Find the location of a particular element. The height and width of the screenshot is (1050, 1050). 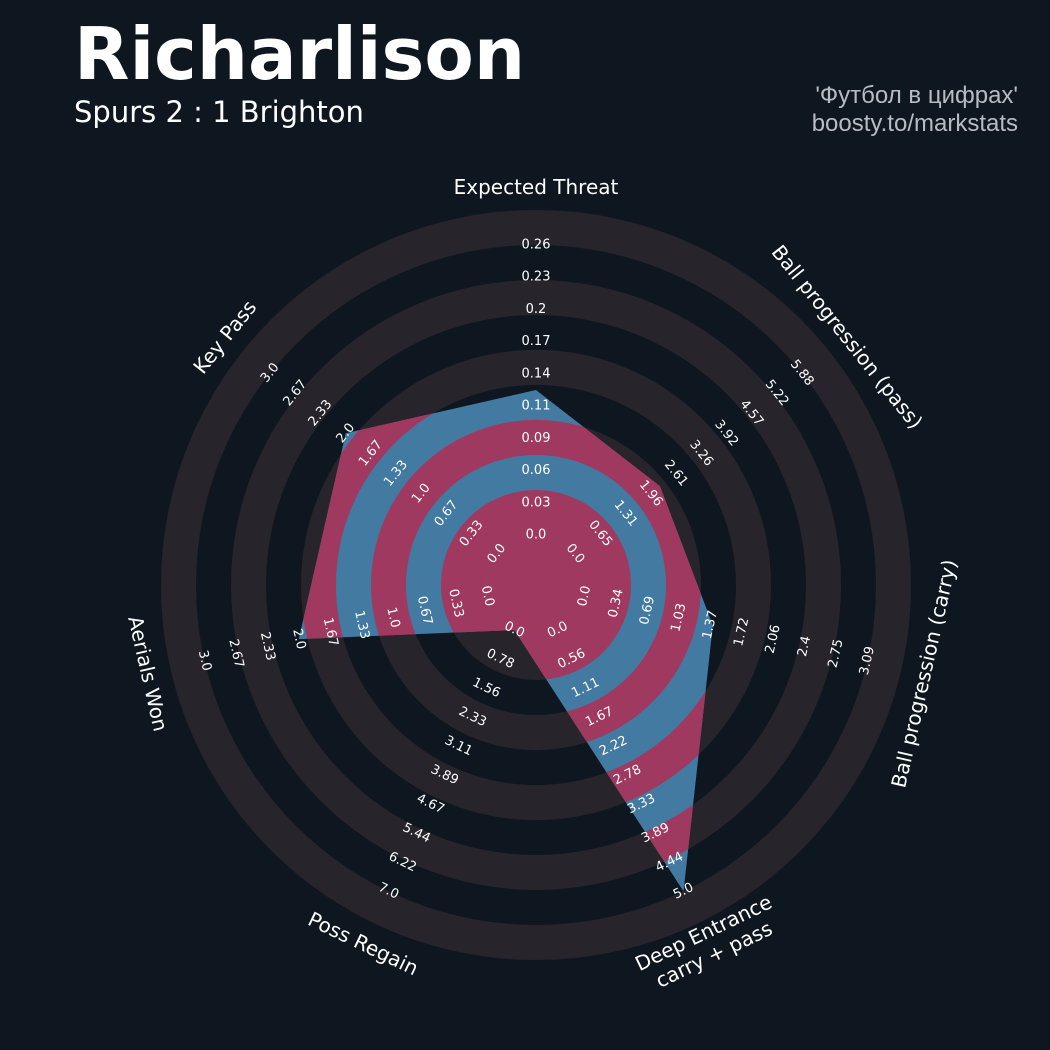

tick-label: 0.06 is located at coordinates (536, 470).